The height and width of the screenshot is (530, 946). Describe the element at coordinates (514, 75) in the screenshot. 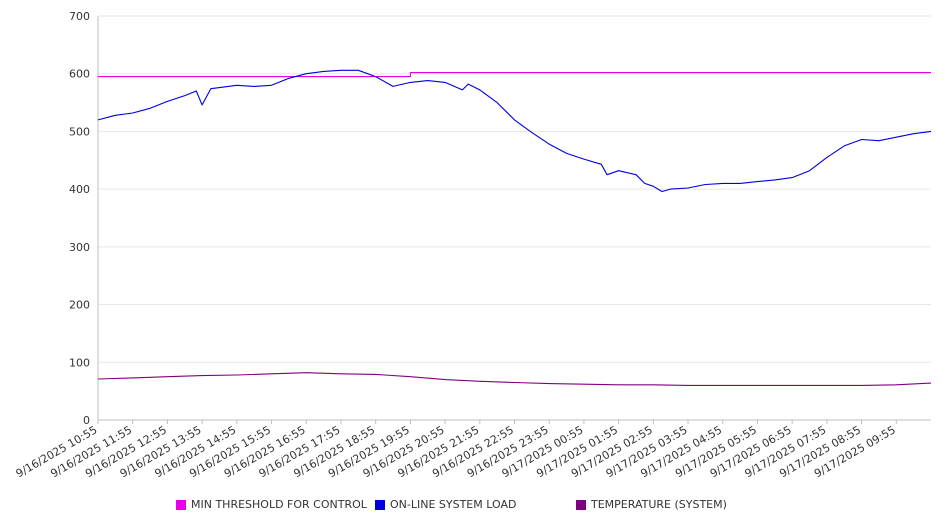

I see `series-line-min-threshold` at that location.